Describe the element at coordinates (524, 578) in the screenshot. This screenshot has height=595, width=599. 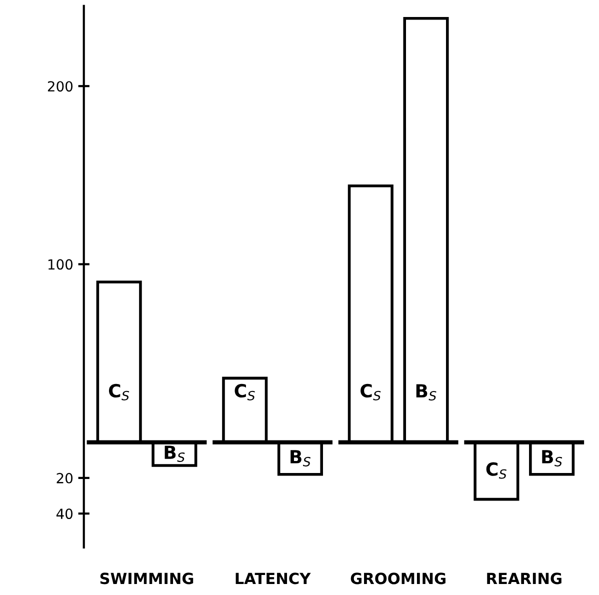
I see `x-tick-label: REARING` at that location.